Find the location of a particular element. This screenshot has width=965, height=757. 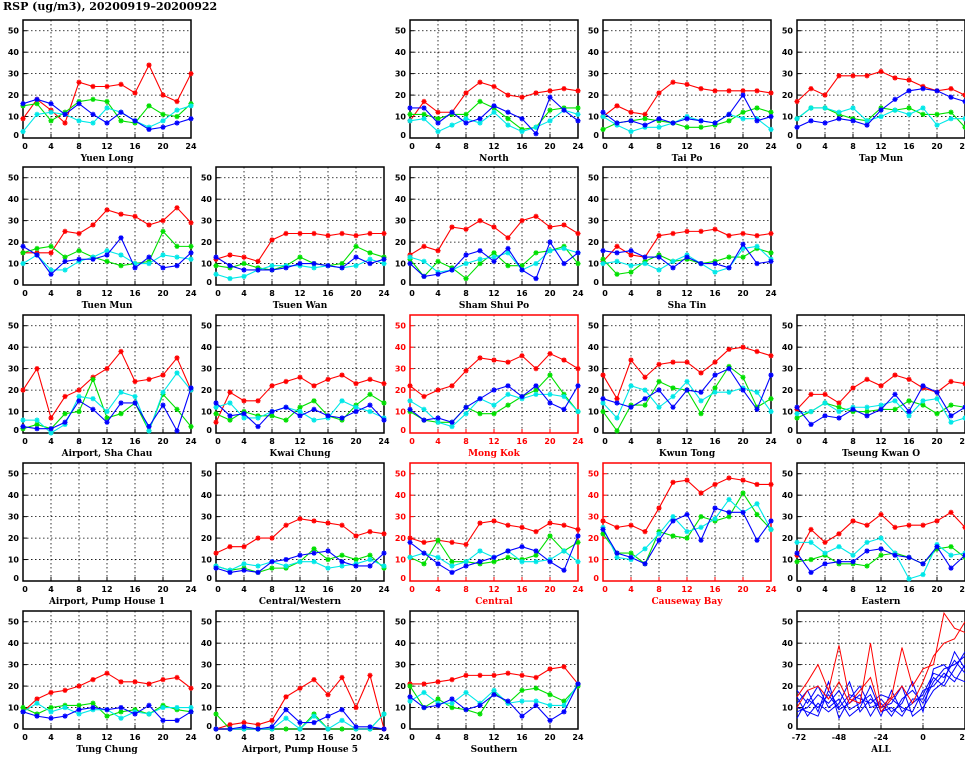

tick-label-x: 8 is located at coordinates (79, 293).